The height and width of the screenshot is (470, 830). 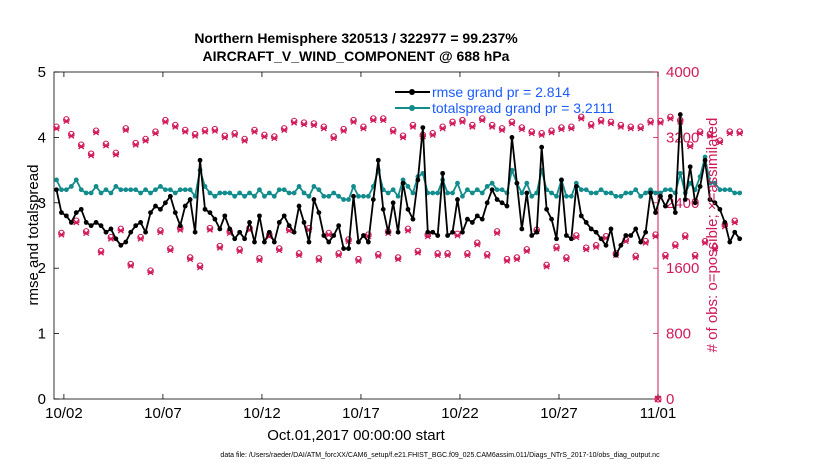 What do you see at coordinates (501, 92) in the screenshot?
I see `legend-rmse-label: rmse grand pr = 2.814` at bounding box center [501, 92].